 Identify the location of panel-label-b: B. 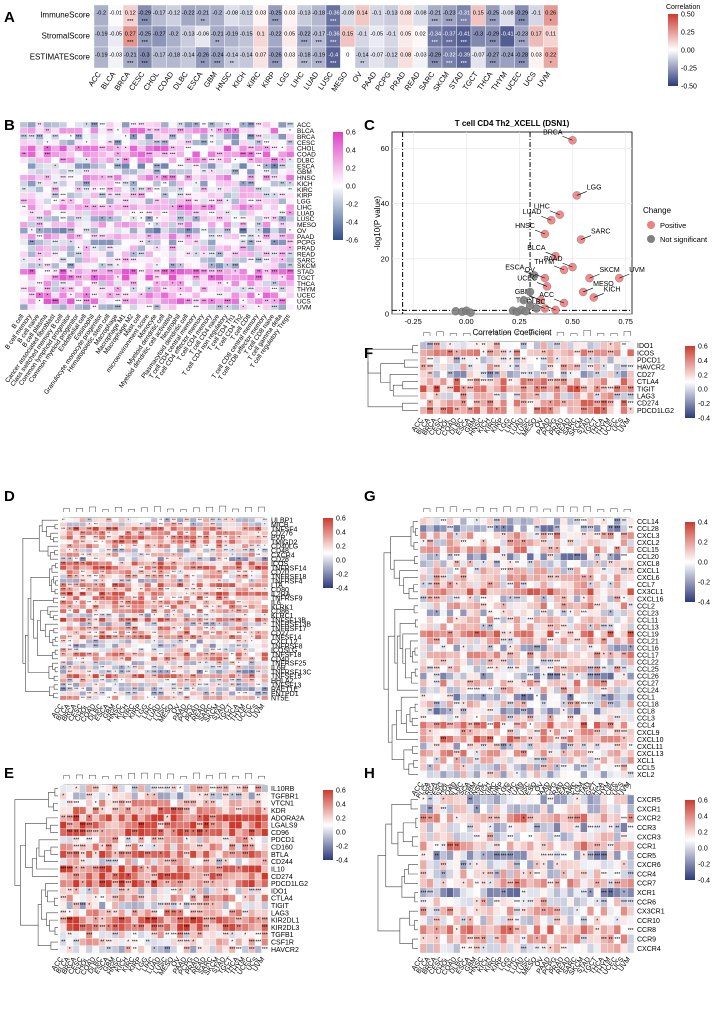
(9, 125).